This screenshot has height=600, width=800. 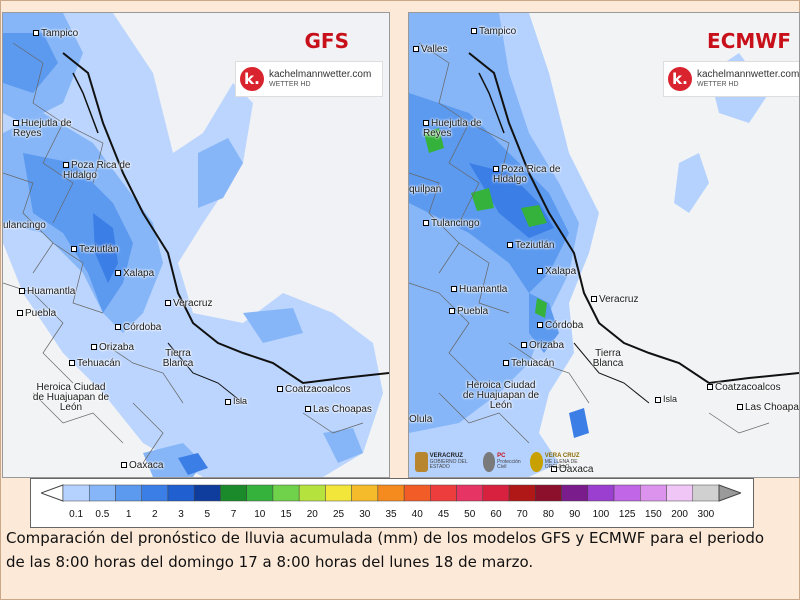 What do you see at coordinates (155, 514) in the screenshot?
I see `legend-label: 2` at bounding box center [155, 514].